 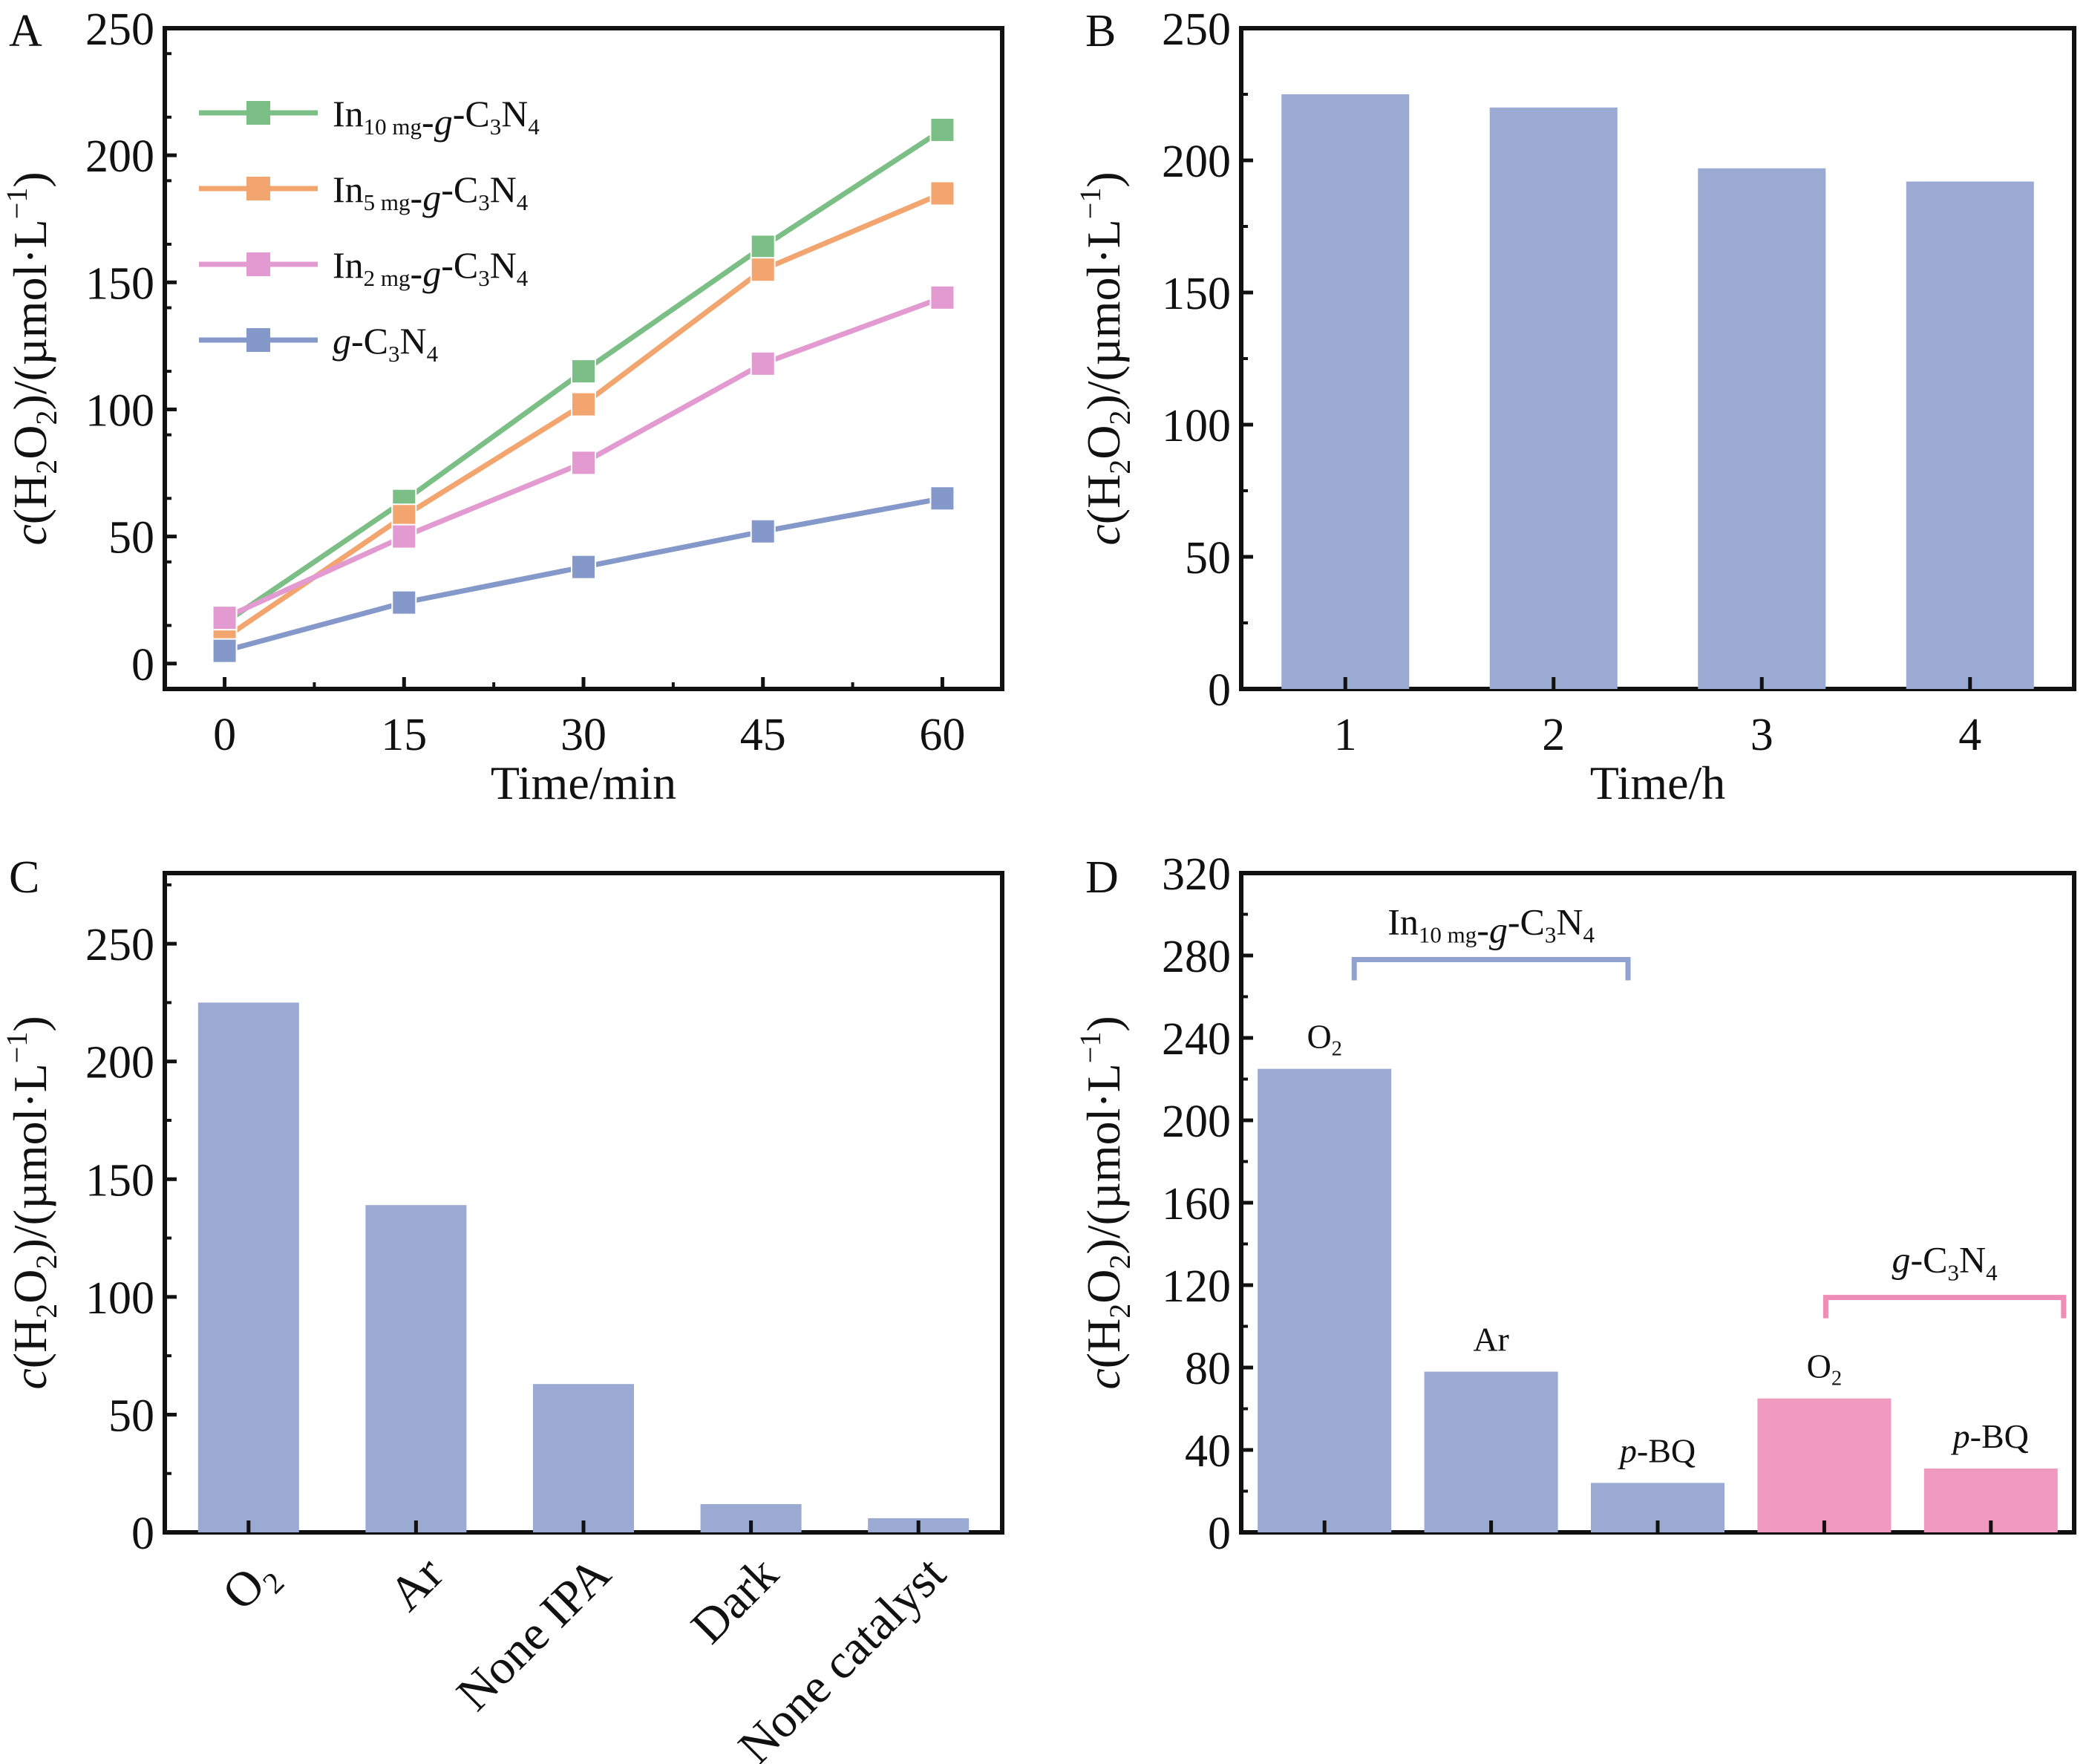 I want to click on x-tick-label: 60, so click(x=942, y=735).